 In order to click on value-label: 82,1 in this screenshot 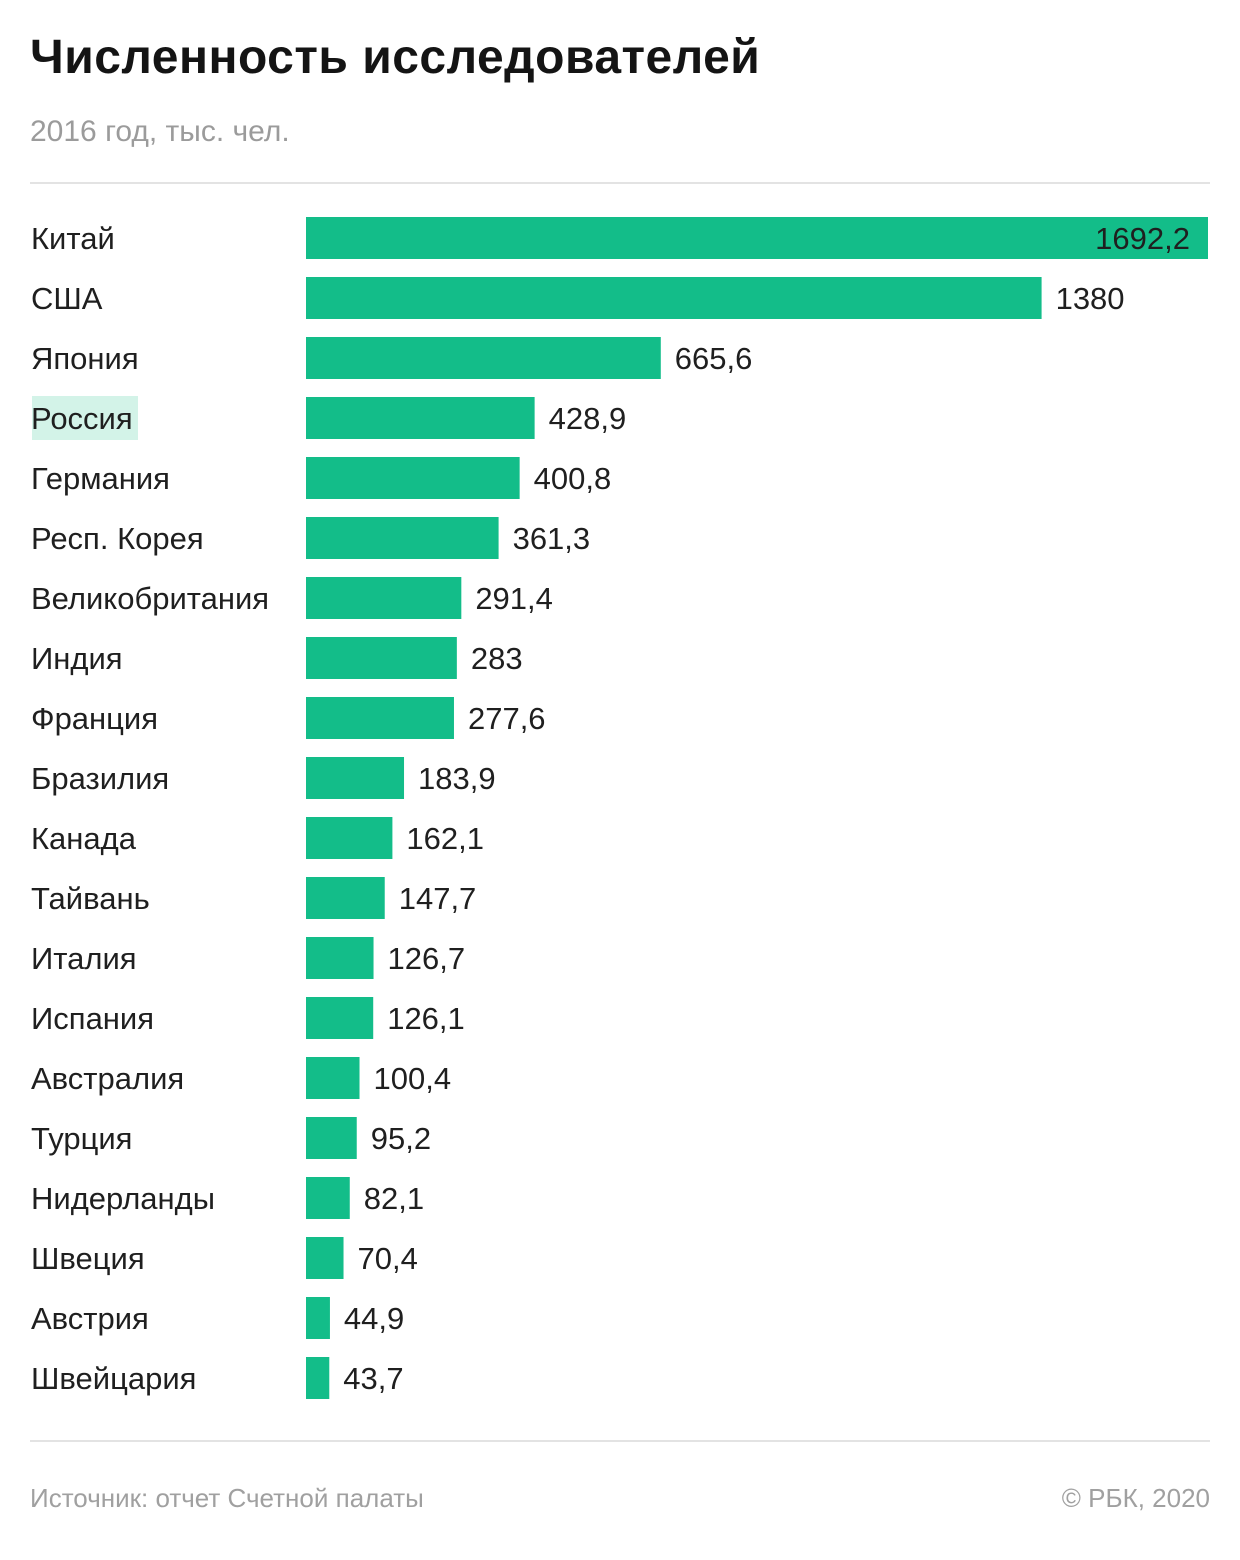, I will do `click(394, 1198)`.